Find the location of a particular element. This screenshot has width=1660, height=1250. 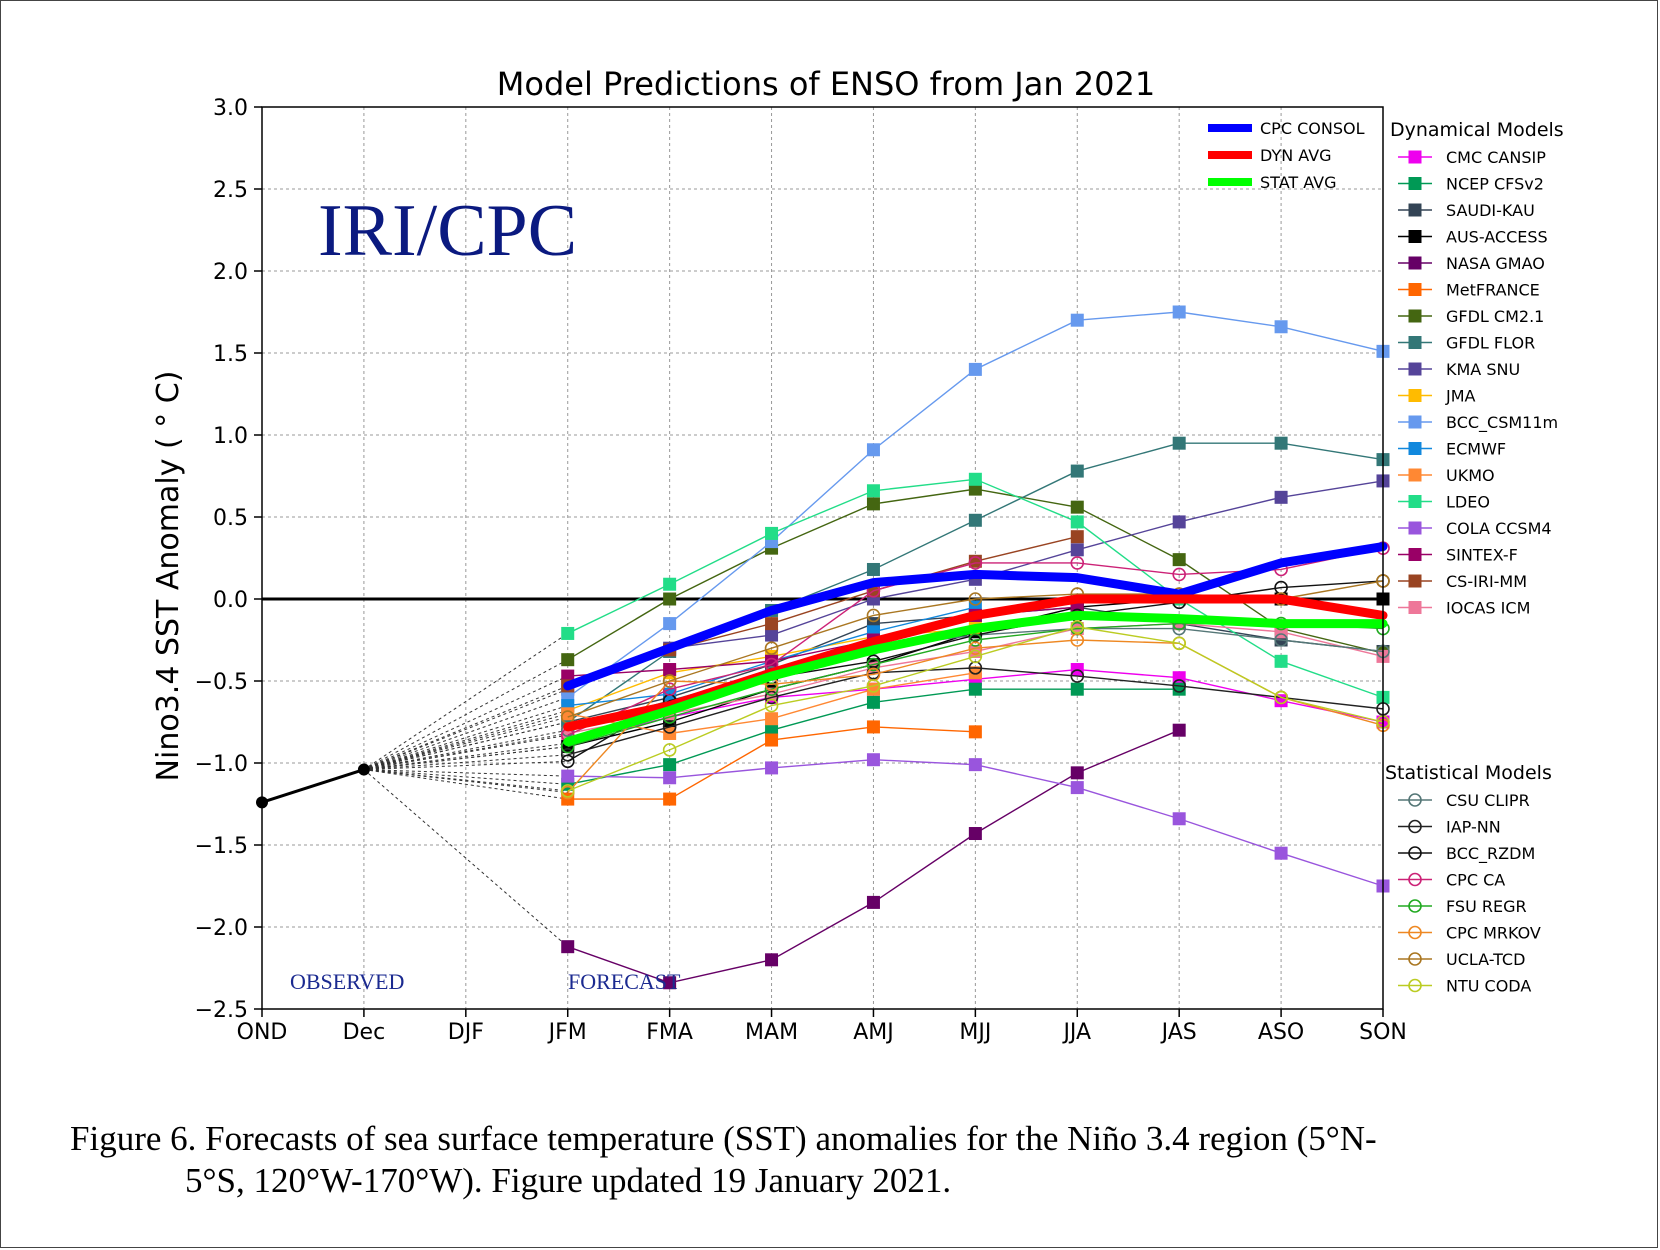

x-tick-label: JFM is located at coordinates (567, 1032).